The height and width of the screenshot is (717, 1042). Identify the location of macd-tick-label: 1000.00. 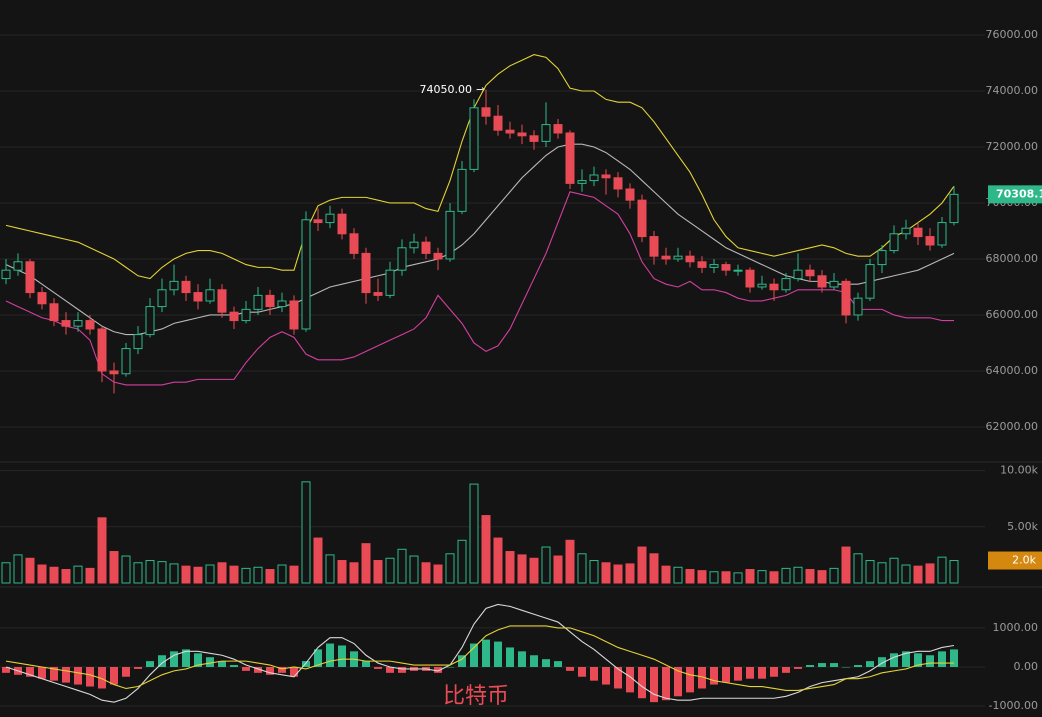
(1016, 627).